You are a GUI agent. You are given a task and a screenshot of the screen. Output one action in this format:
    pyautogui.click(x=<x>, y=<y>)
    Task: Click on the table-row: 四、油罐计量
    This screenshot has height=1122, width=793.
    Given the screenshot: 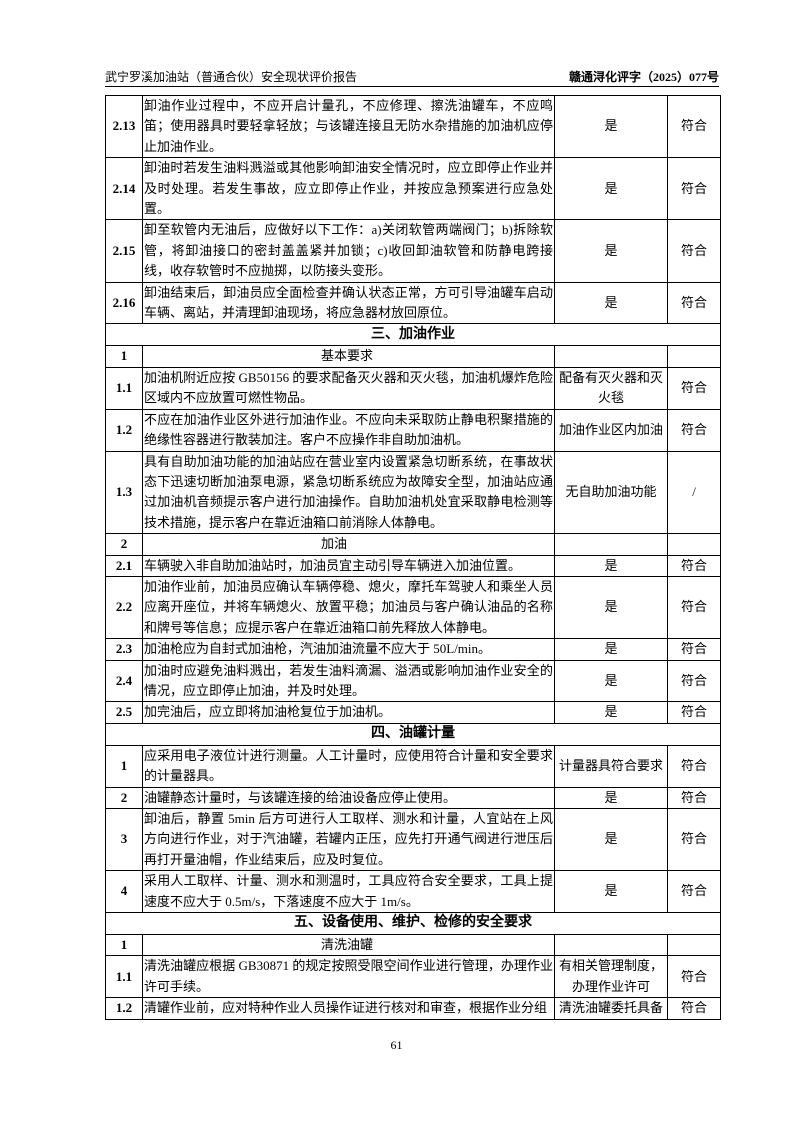 What is the action you would take?
    pyautogui.click(x=413, y=734)
    